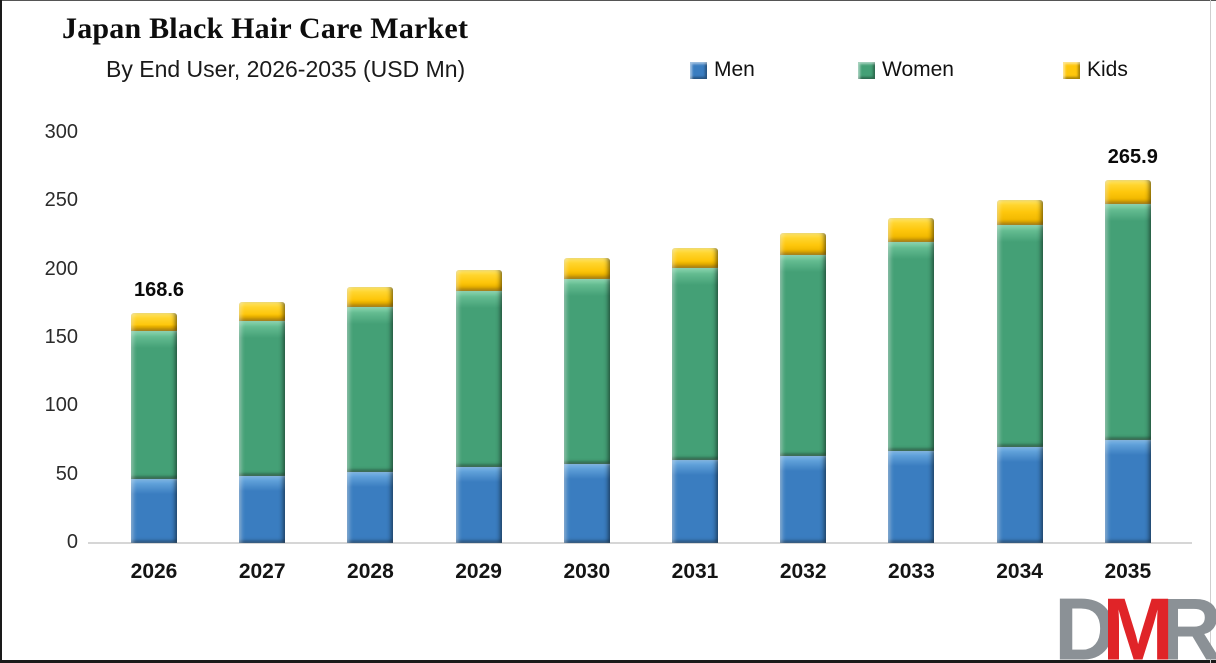 This screenshot has height=663, width=1216. What do you see at coordinates (918, 69) in the screenshot?
I see `legend-label-women: Women` at bounding box center [918, 69].